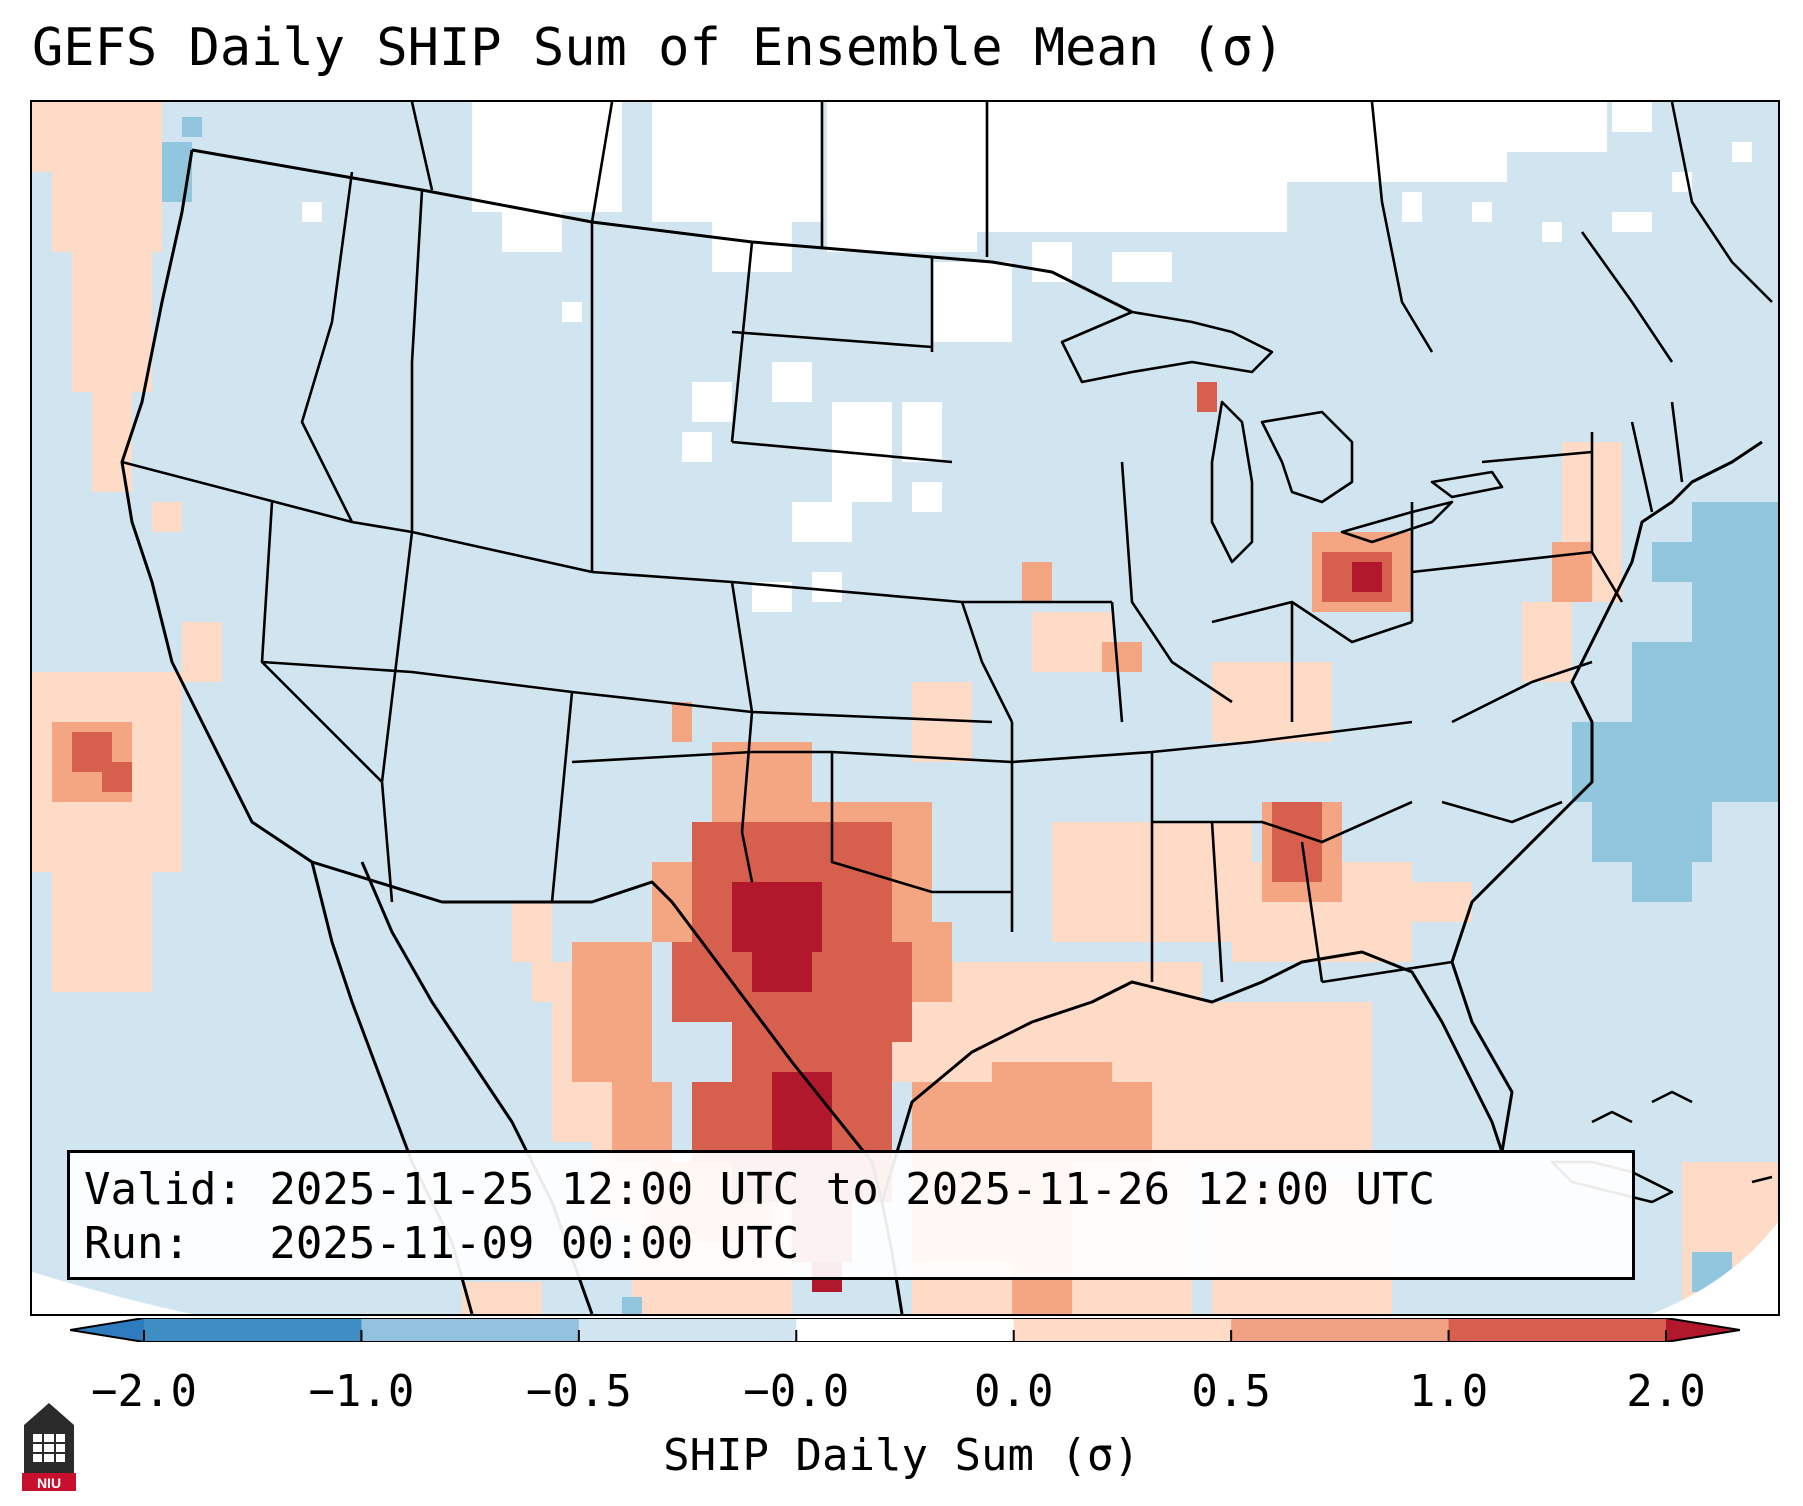 The width and height of the screenshot is (1803, 1506). What do you see at coordinates (796, 1391) in the screenshot?
I see `colorbar-tick-label: −0.0` at bounding box center [796, 1391].